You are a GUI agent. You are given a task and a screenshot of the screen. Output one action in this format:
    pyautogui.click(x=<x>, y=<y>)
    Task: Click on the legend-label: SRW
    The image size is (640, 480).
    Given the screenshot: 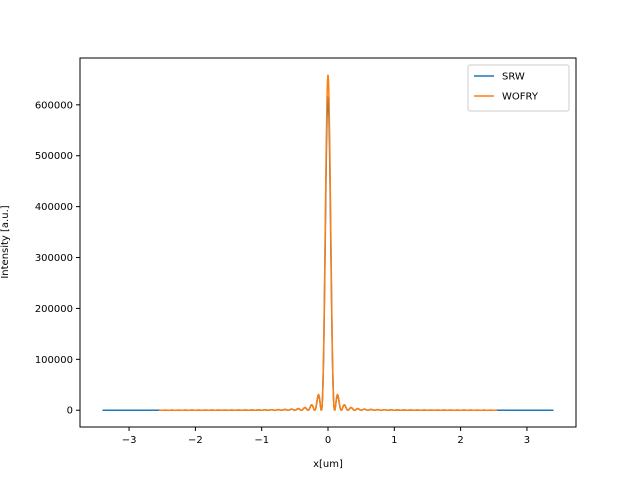 What is the action you would take?
    pyautogui.click(x=513, y=77)
    